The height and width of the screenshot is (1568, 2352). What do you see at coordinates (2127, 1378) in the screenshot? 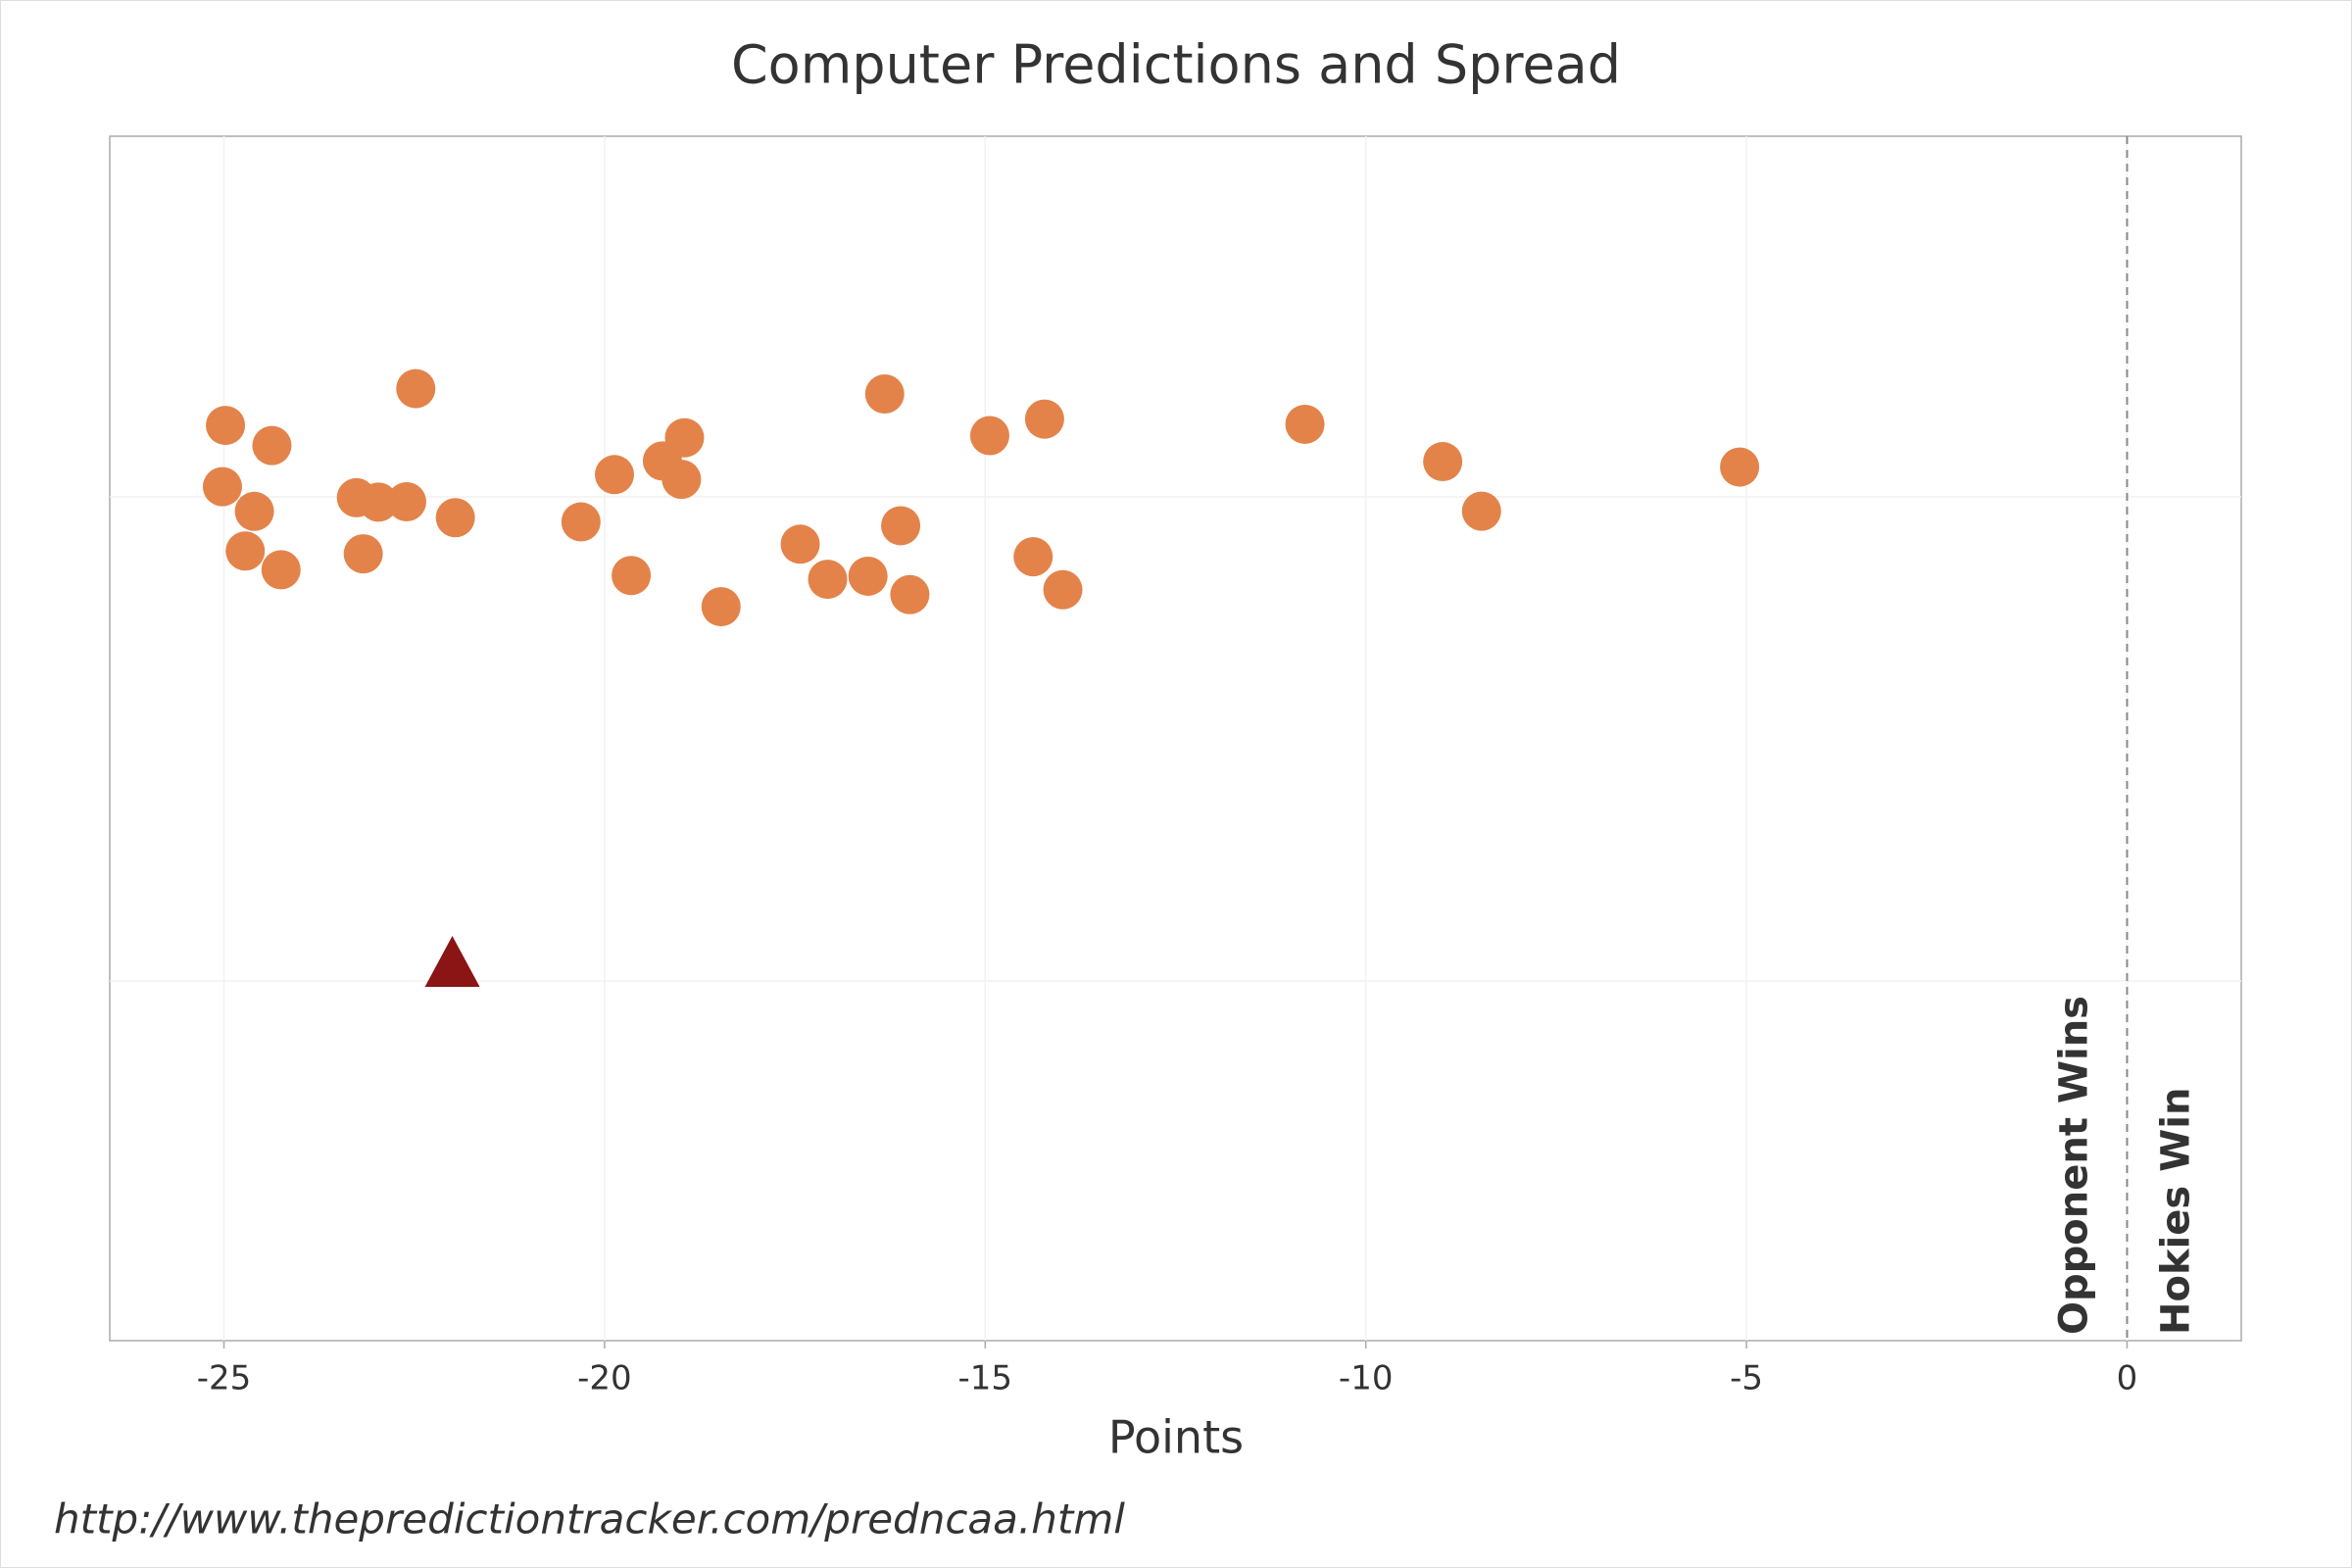
I see `x-tick-label: 0` at bounding box center [2127, 1378].